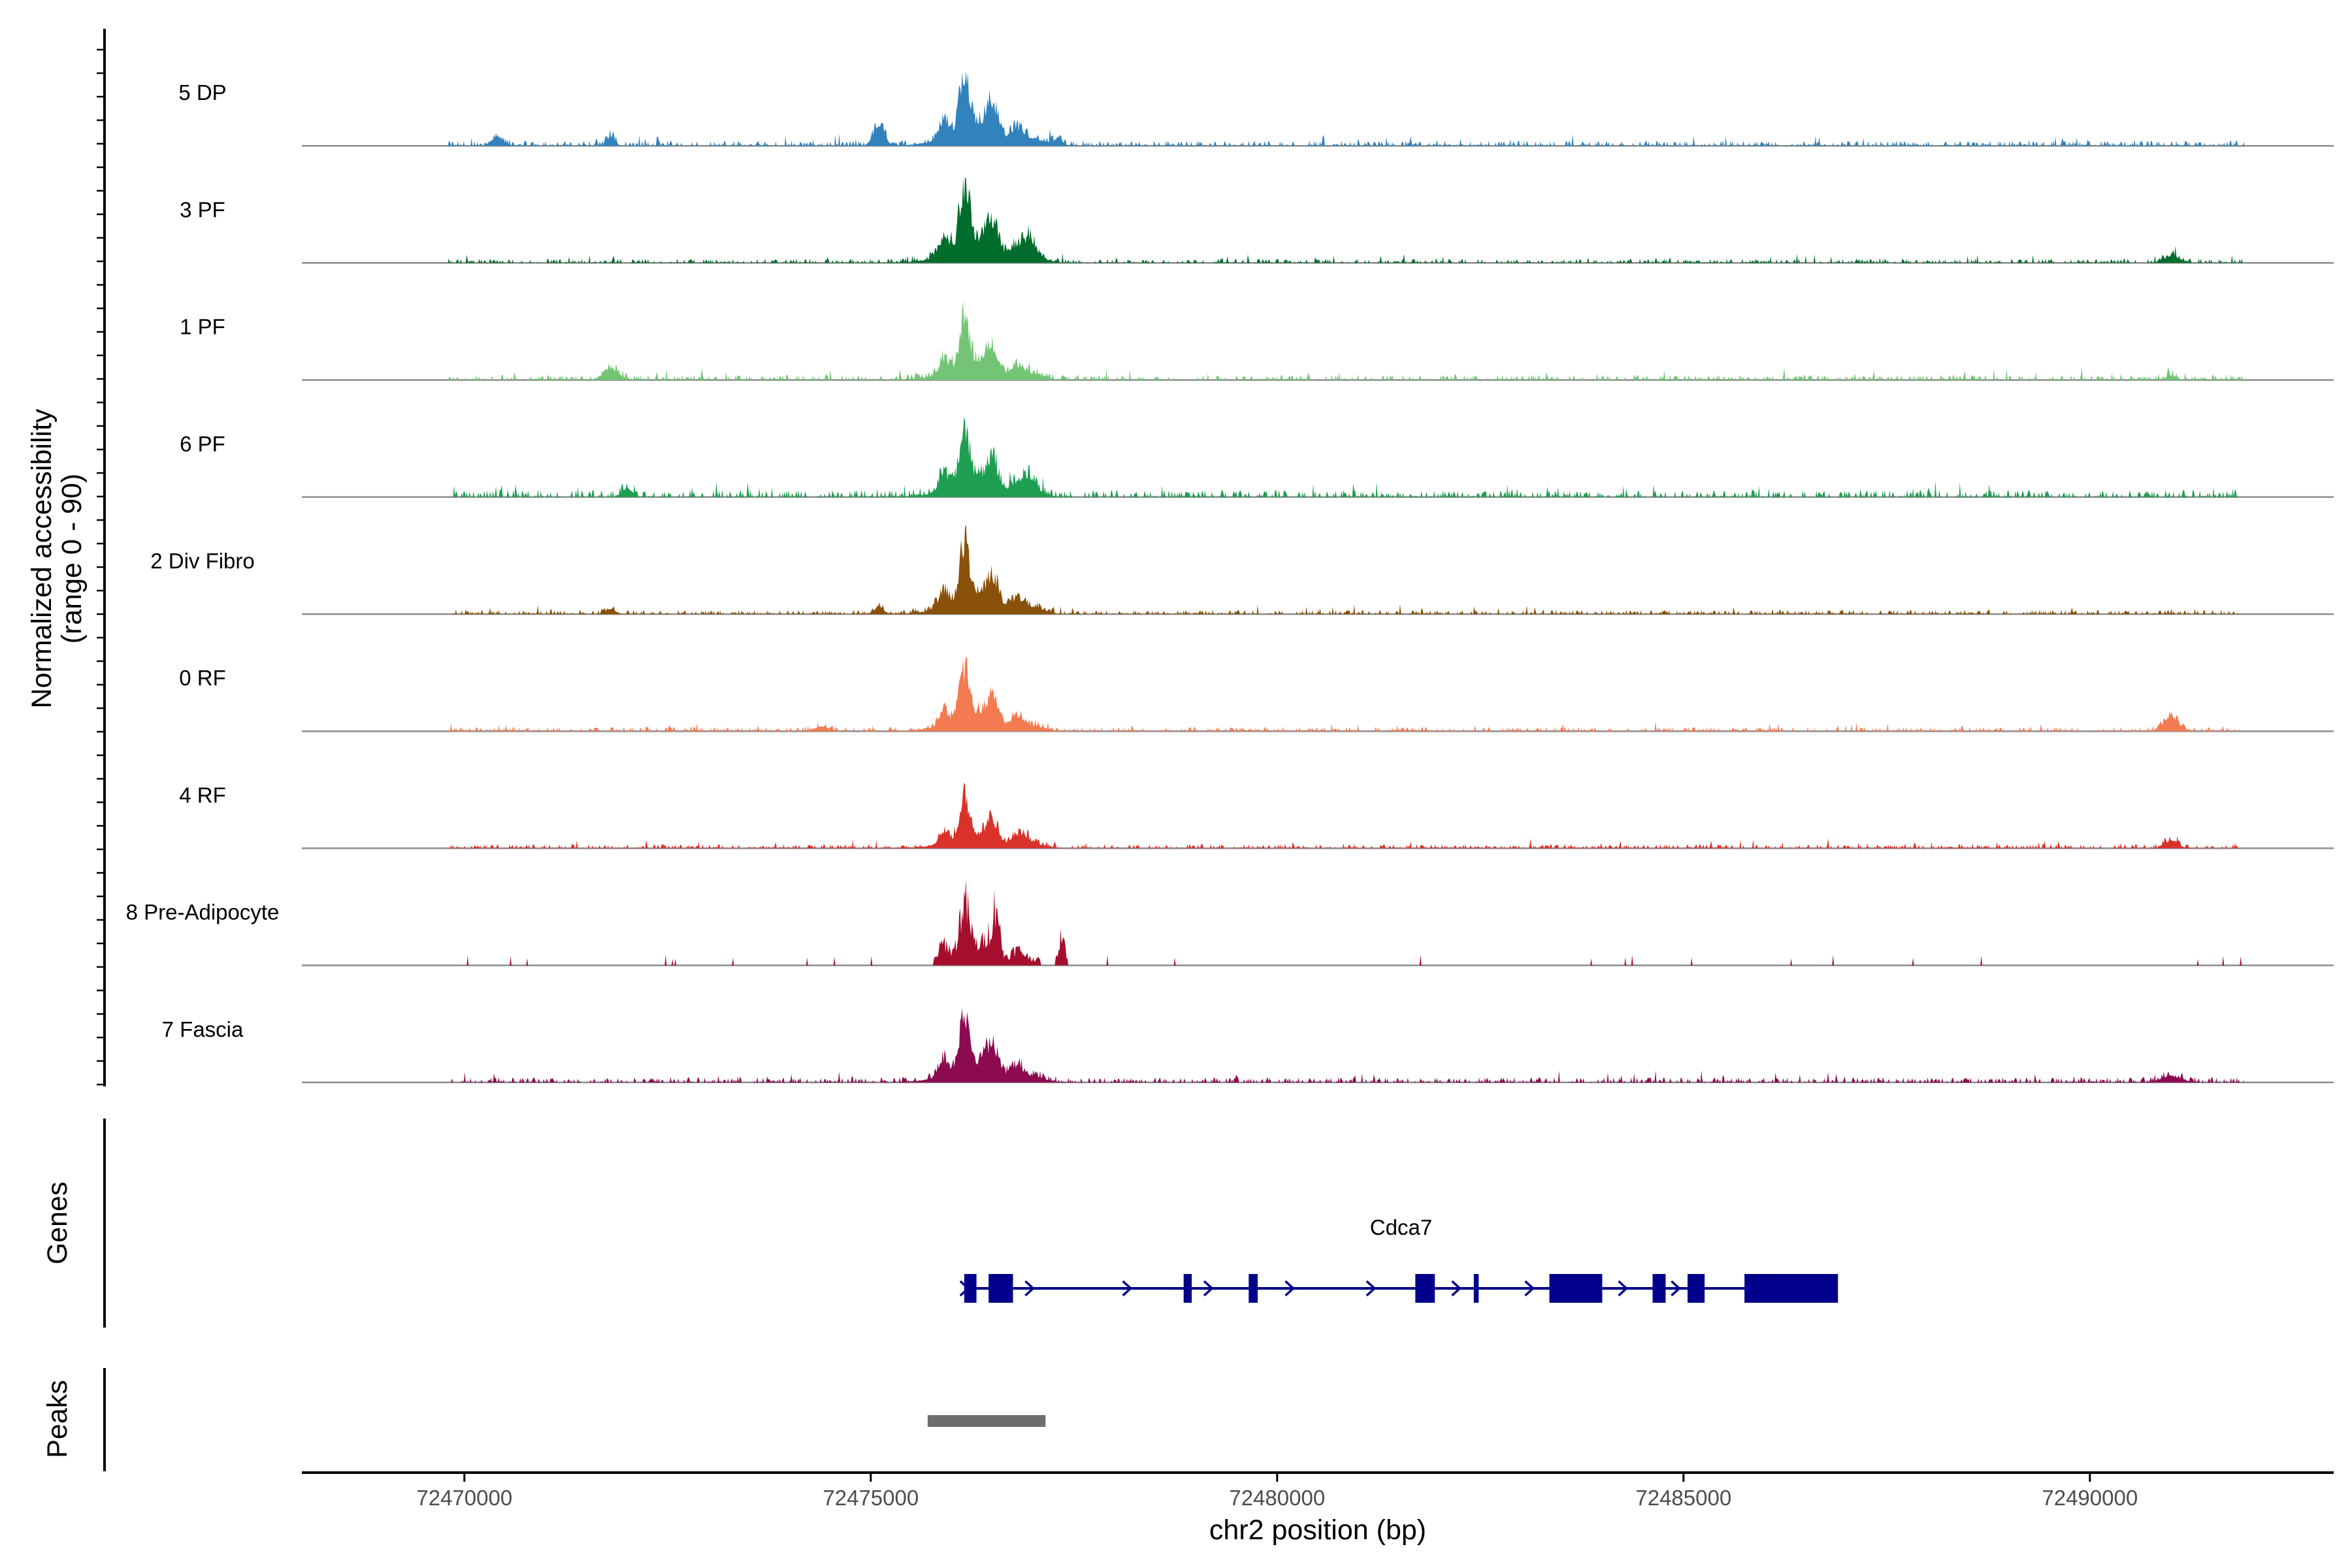  Describe the element at coordinates (1346, 457) in the screenshot. I see `track-area-6-pf` at that location.